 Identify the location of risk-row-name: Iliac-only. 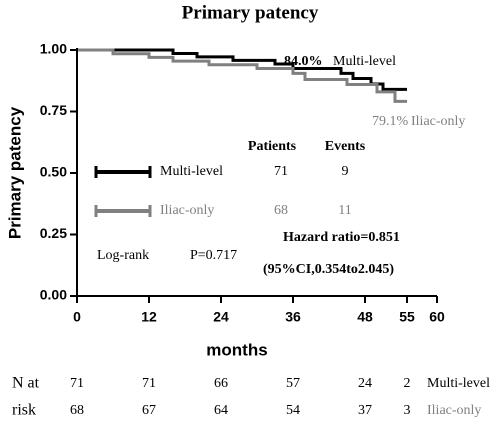
(454, 410).